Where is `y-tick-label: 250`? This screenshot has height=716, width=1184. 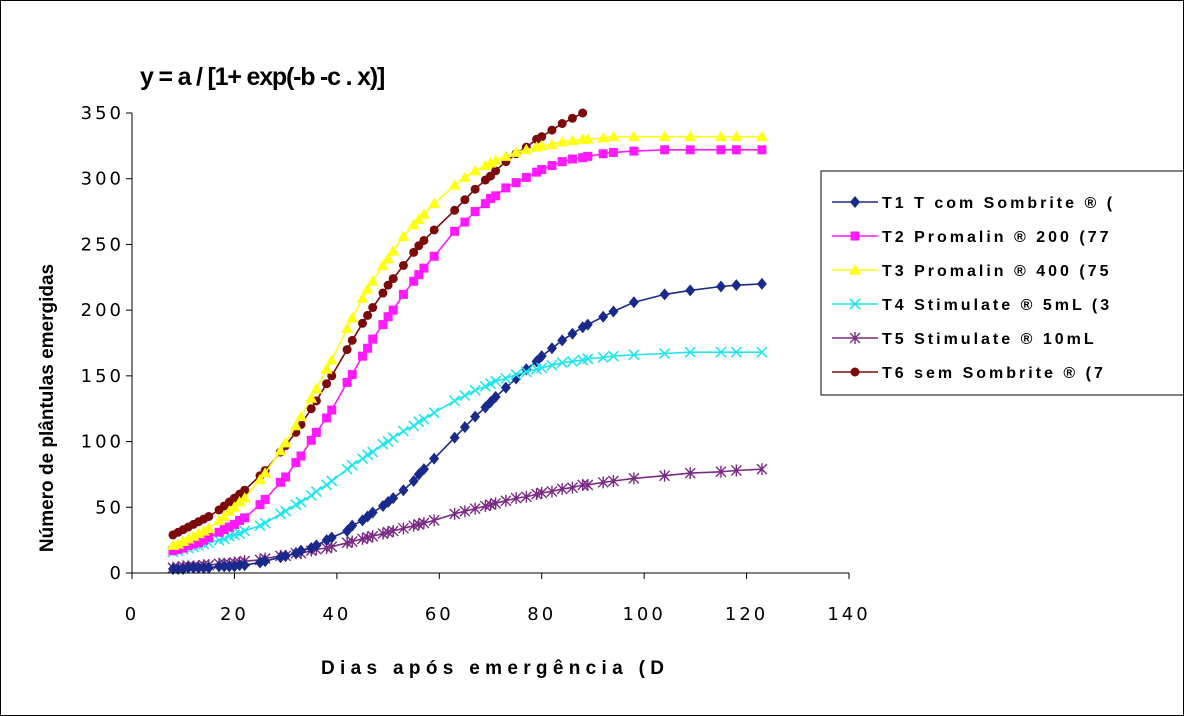
y-tick-label: 250 is located at coordinates (102, 244).